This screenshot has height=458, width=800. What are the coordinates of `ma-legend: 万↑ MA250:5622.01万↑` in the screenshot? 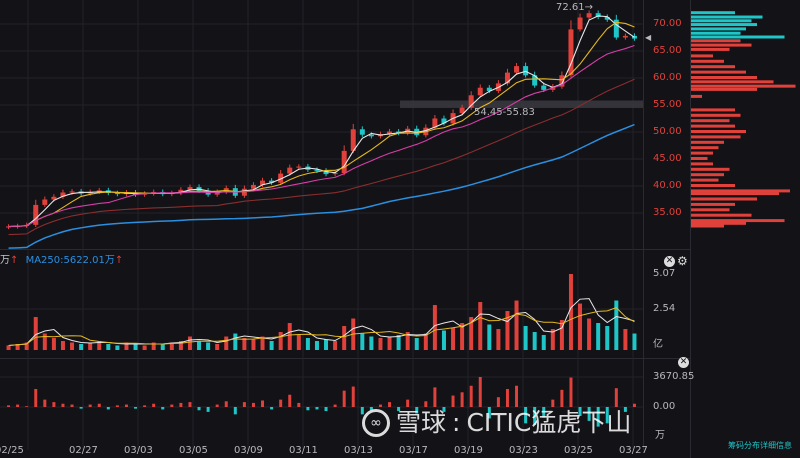 It's located at (62, 260).